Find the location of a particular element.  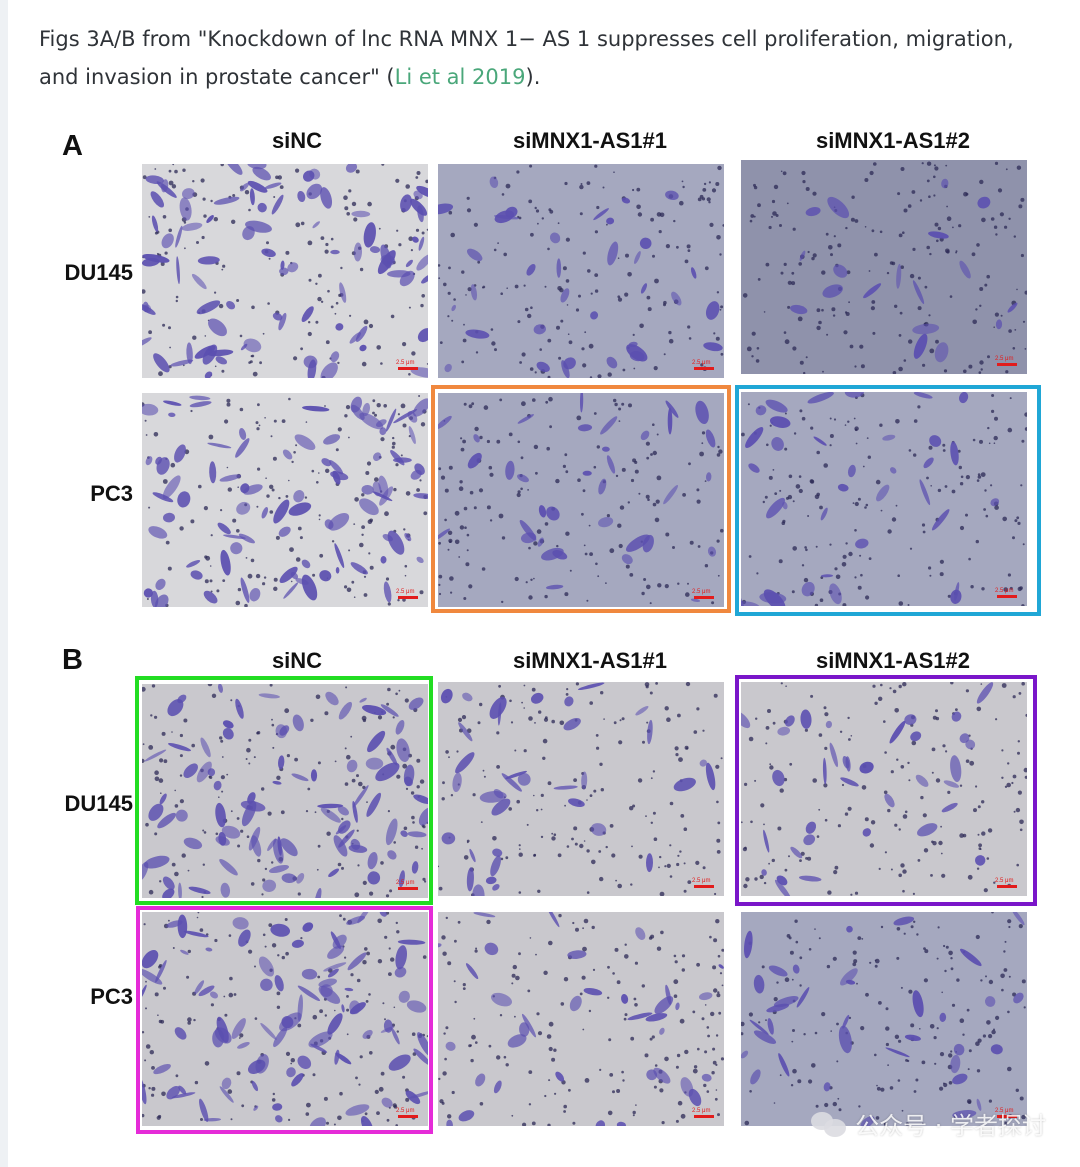

watermark: 公众号 · 学者探讨 is located at coordinates (928, 1123).